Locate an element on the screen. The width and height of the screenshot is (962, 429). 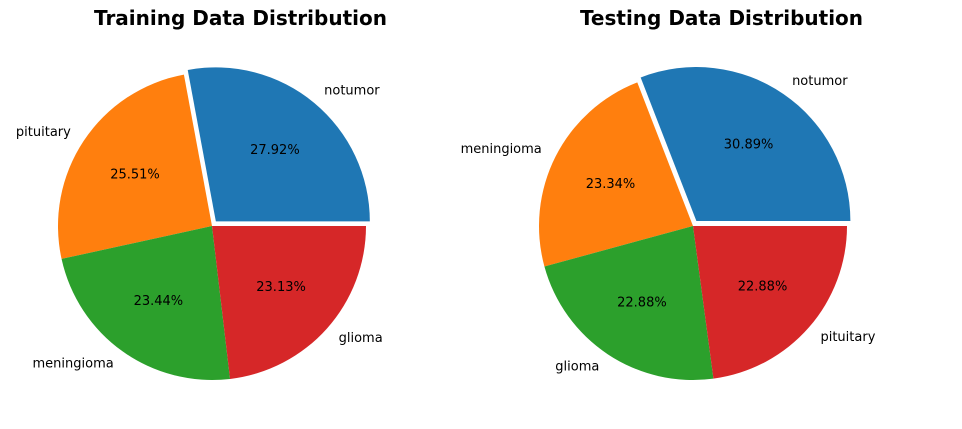
testing-slice-glioma is located at coordinates (629, 303).